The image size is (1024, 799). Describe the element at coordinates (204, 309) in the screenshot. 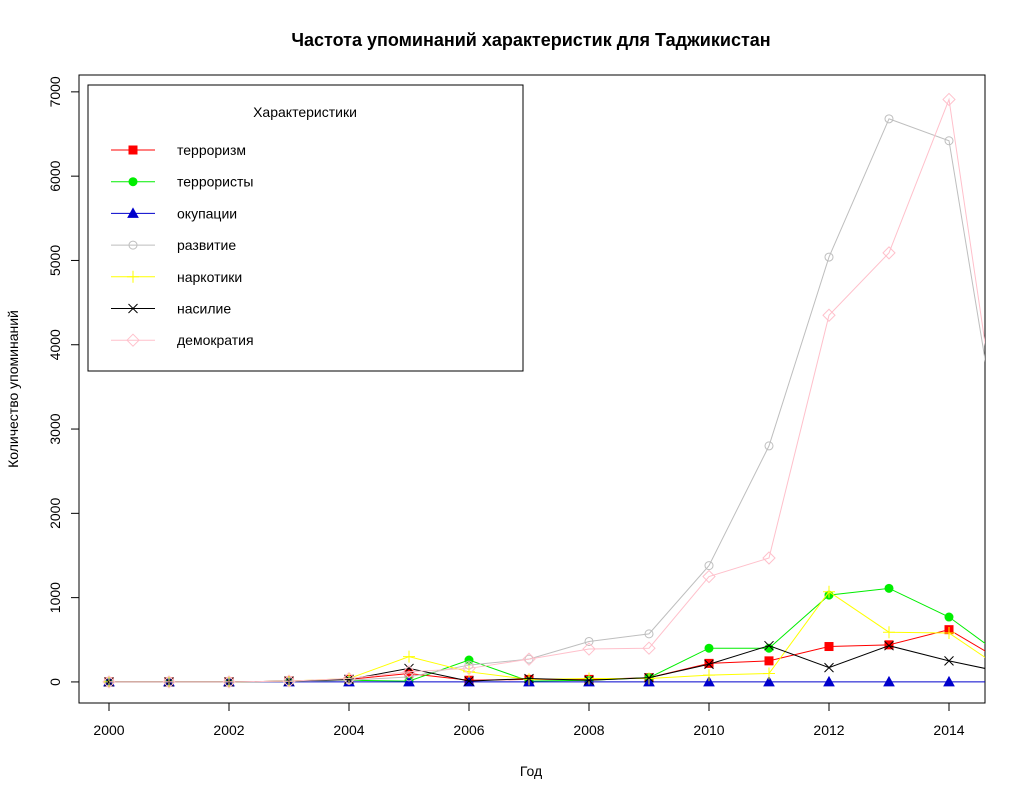

I see `legend-label: насилие` at that location.